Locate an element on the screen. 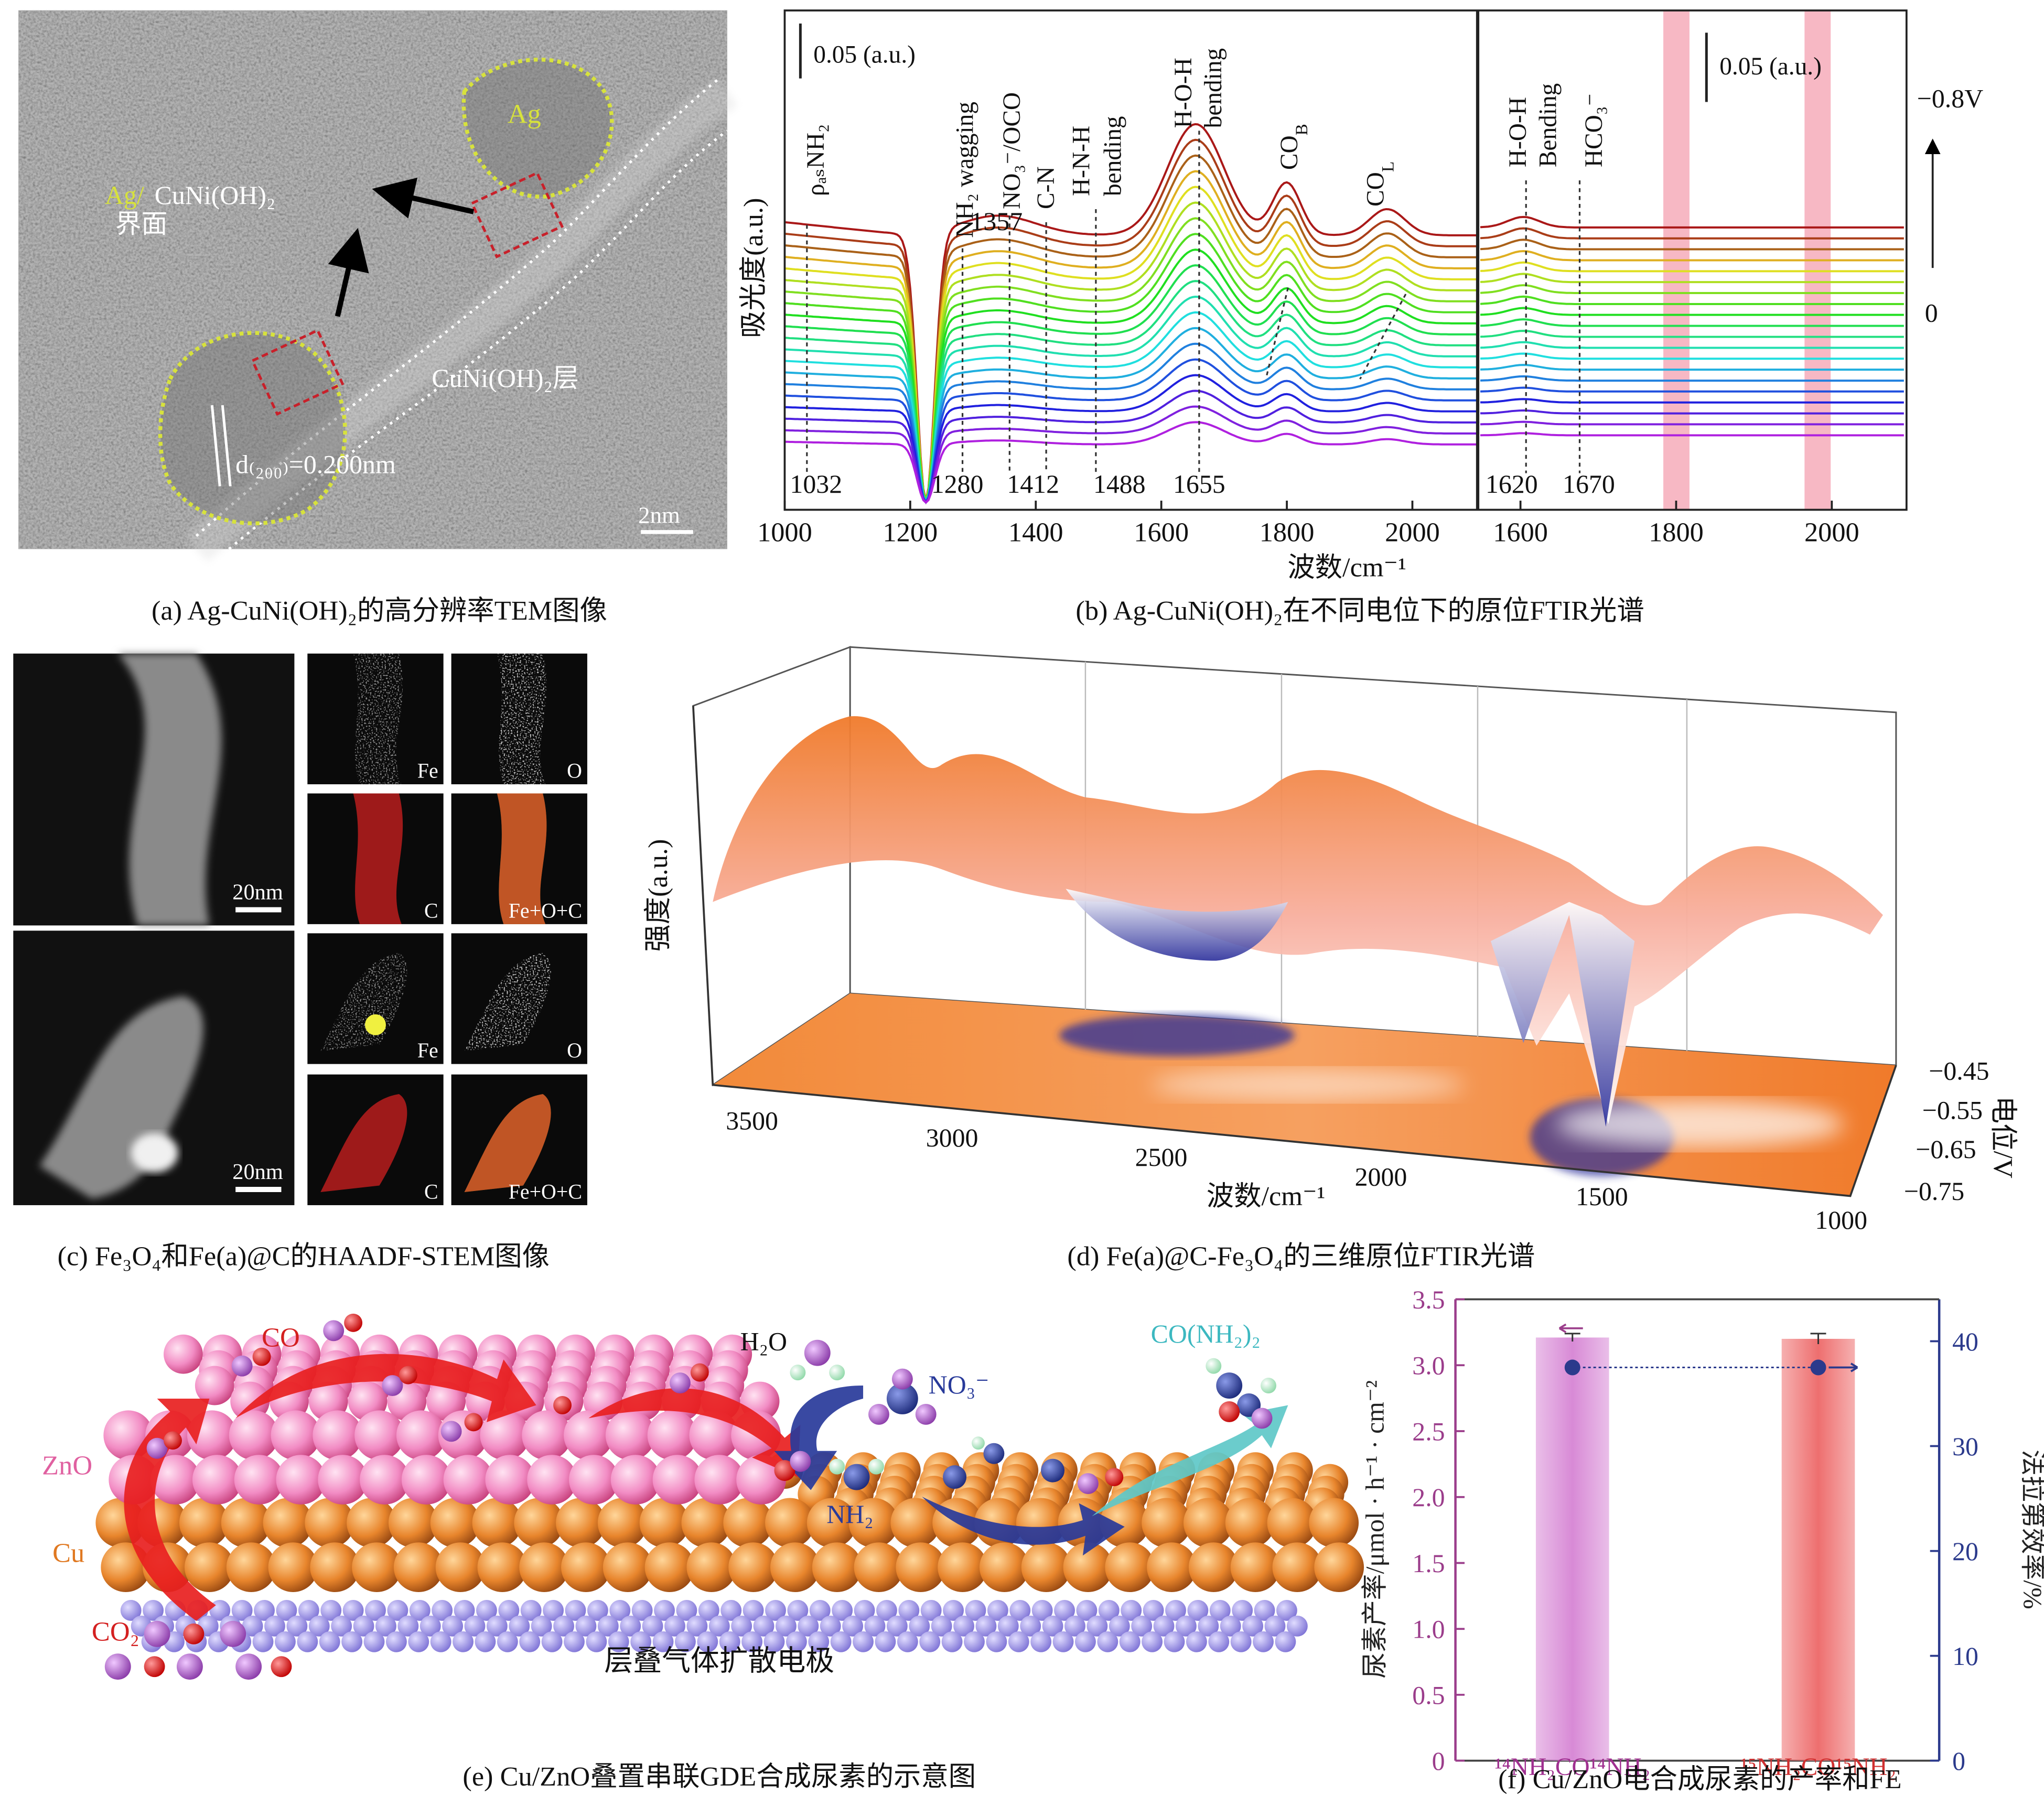 This screenshot has height=1796, width=2044. caption: (e) Cu/ZnO叠置串联GDE合成尿素的示意图 is located at coordinates (719, 1777).